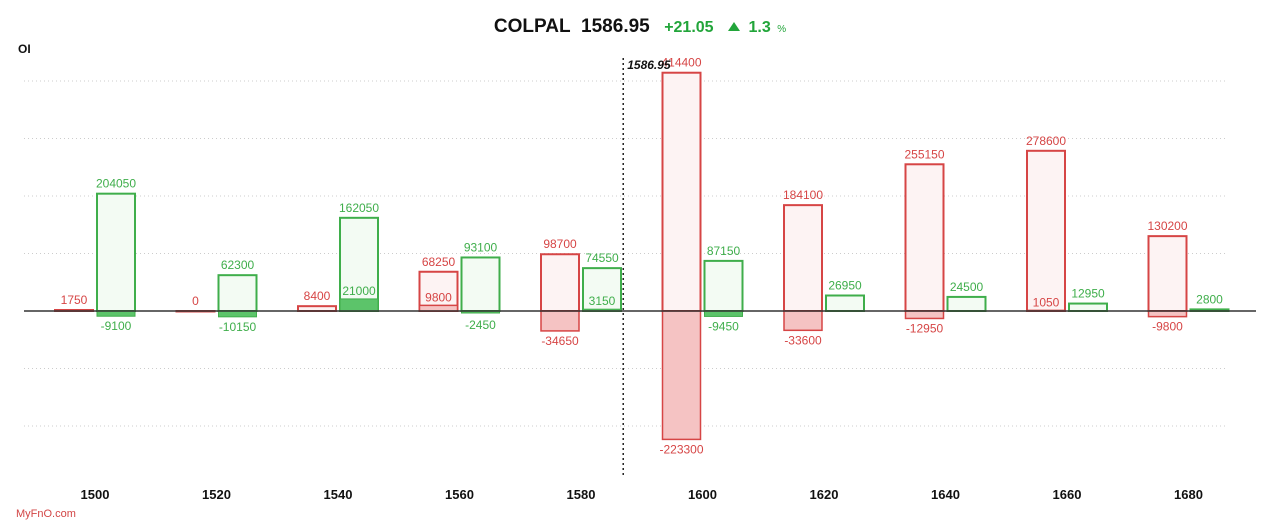 The image size is (1280, 529). I want to click on put-oi-label: 62300, so click(238, 265).